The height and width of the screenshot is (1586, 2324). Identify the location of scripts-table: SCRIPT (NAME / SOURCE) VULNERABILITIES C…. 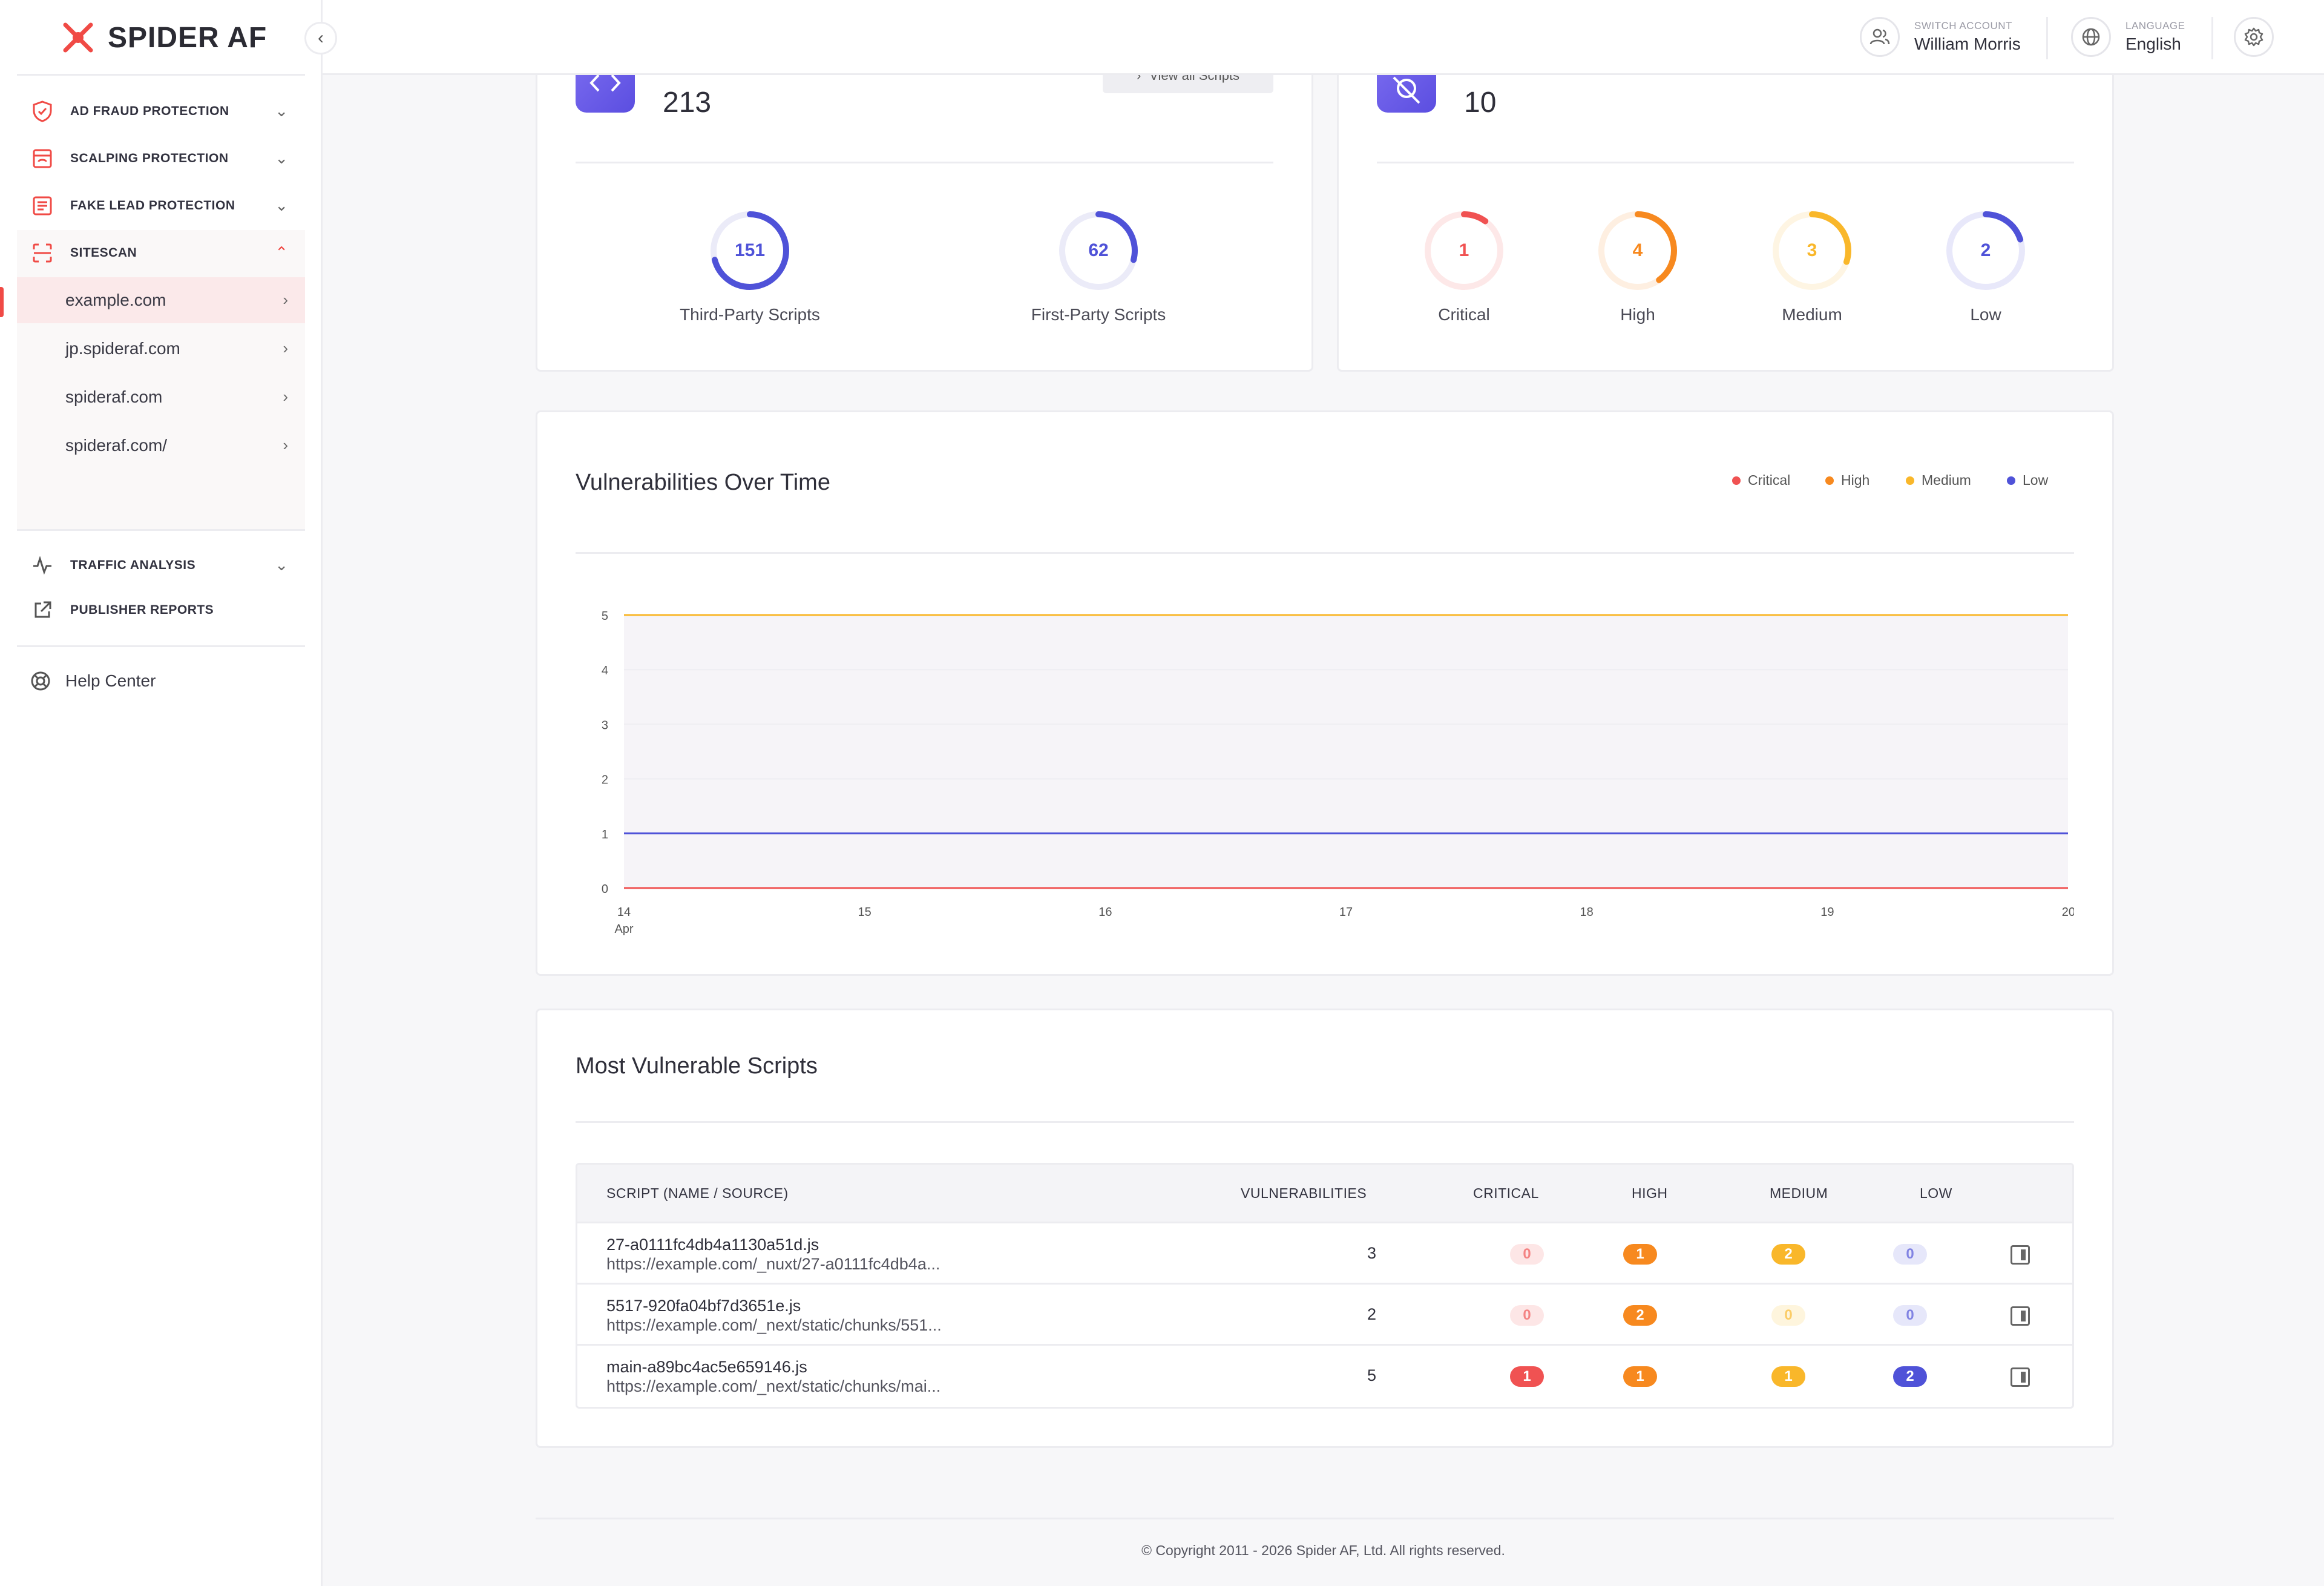
(1325, 1286).